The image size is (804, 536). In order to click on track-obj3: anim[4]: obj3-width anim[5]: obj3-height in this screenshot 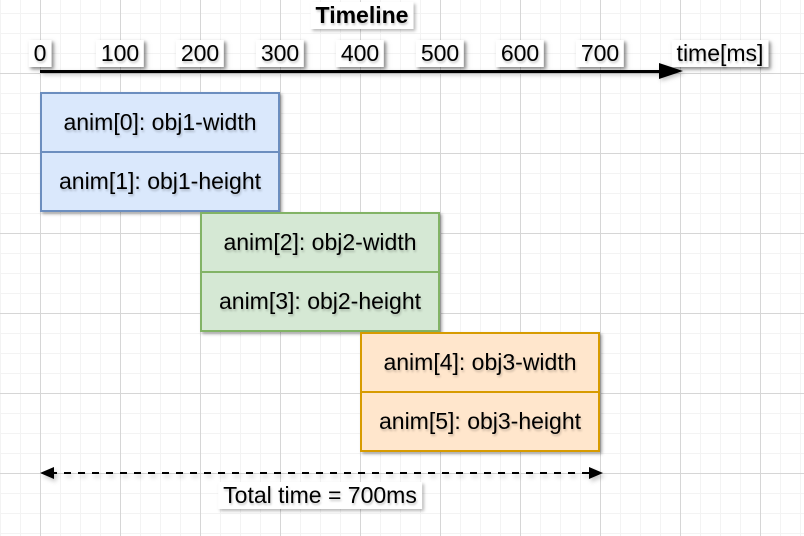, I will do `click(480, 392)`.